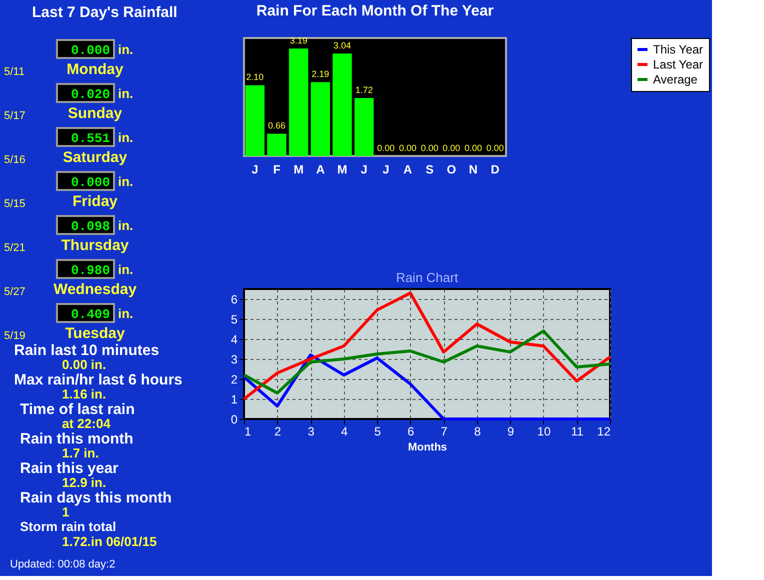 The image size is (764, 580). What do you see at coordinates (15, 248) in the screenshot?
I see `text: 5/21` at bounding box center [15, 248].